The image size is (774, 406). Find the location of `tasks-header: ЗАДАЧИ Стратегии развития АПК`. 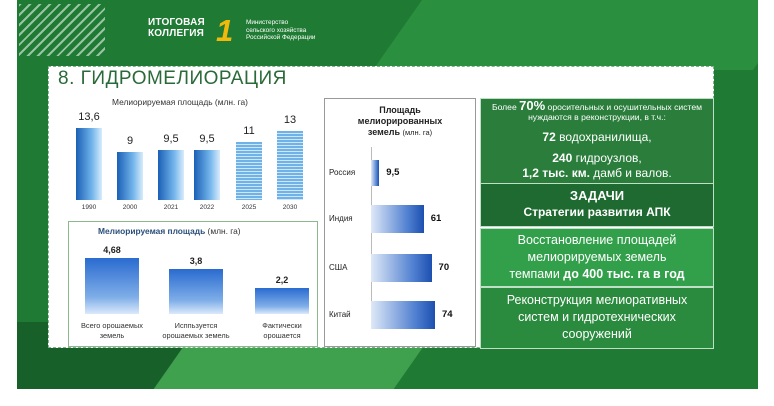

tasks-header: ЗАДАЧИ Стратегии развития АПК is located at coordinates (597, 205).